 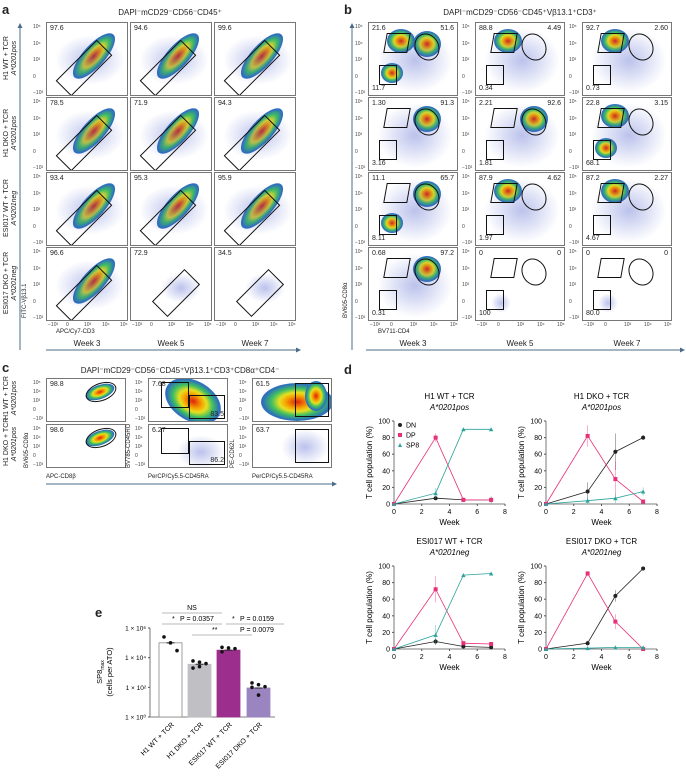 I want to click on y-tick-label: 40, so click(x=538, y=471).